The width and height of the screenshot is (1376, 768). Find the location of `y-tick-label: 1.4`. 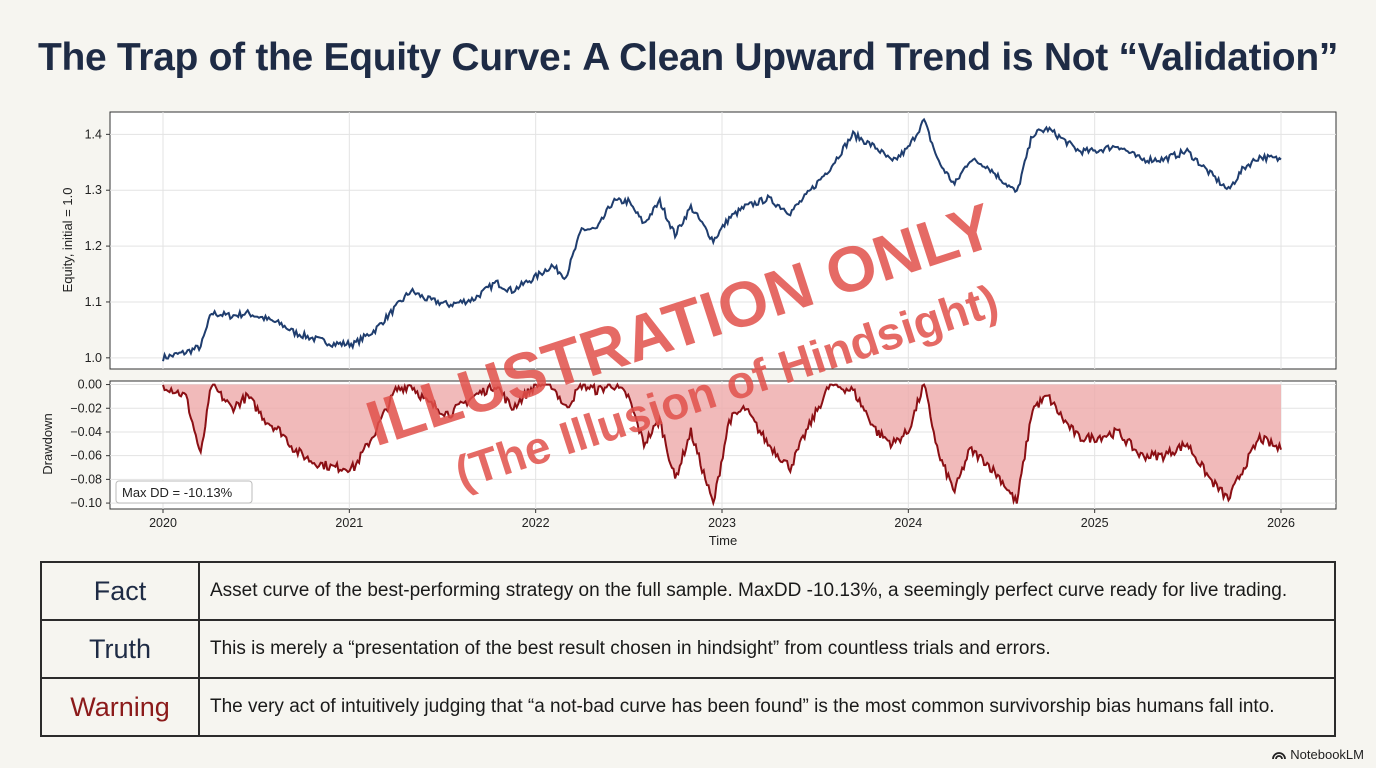

y-tick-label: 1.4 is located at coordinates (93, 134).